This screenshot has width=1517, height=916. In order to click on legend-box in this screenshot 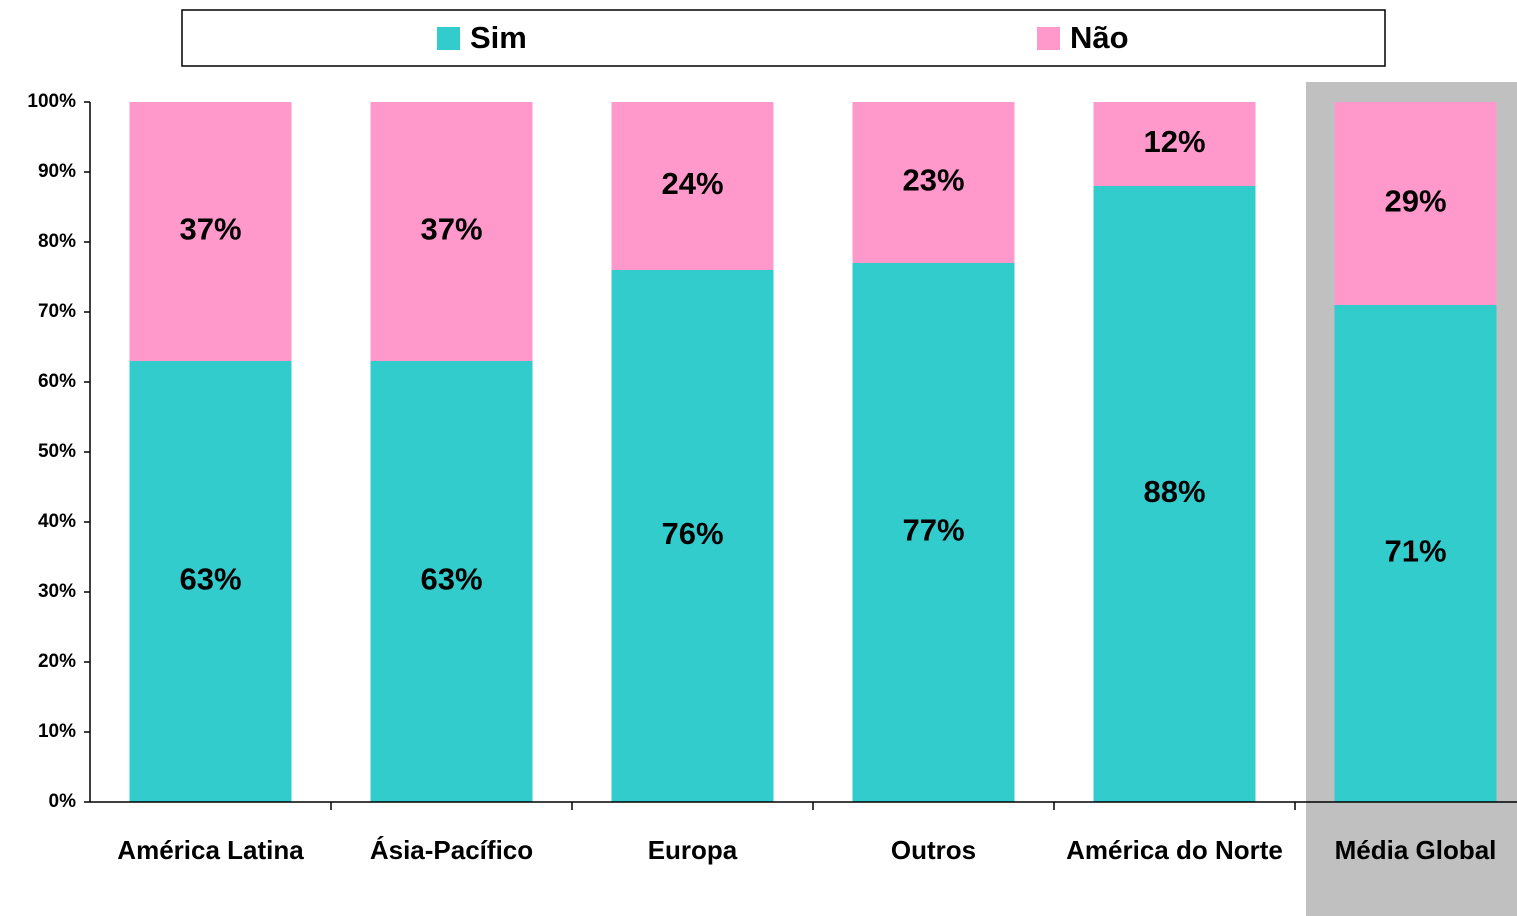, I will do `click(783, 38)`.